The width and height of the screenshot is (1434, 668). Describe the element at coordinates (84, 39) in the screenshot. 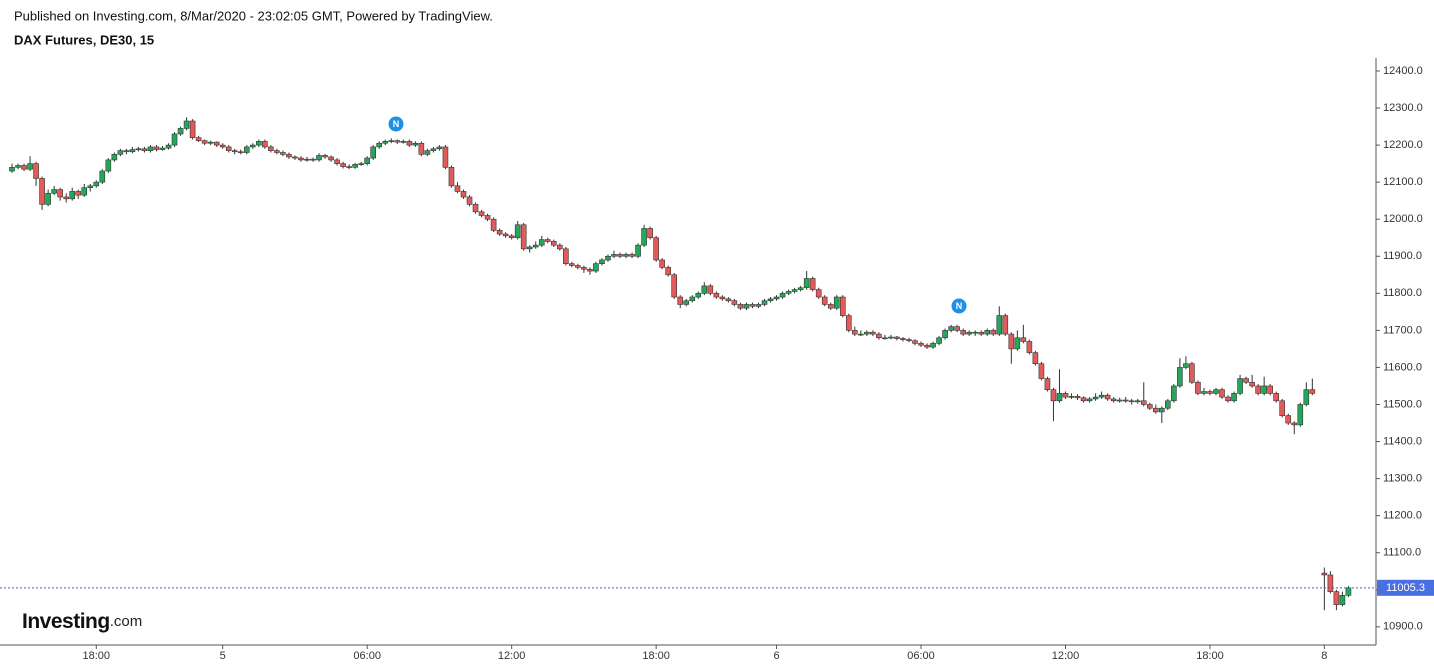

I see `chart-title: DAX Futures, DE30, 15` at that location.